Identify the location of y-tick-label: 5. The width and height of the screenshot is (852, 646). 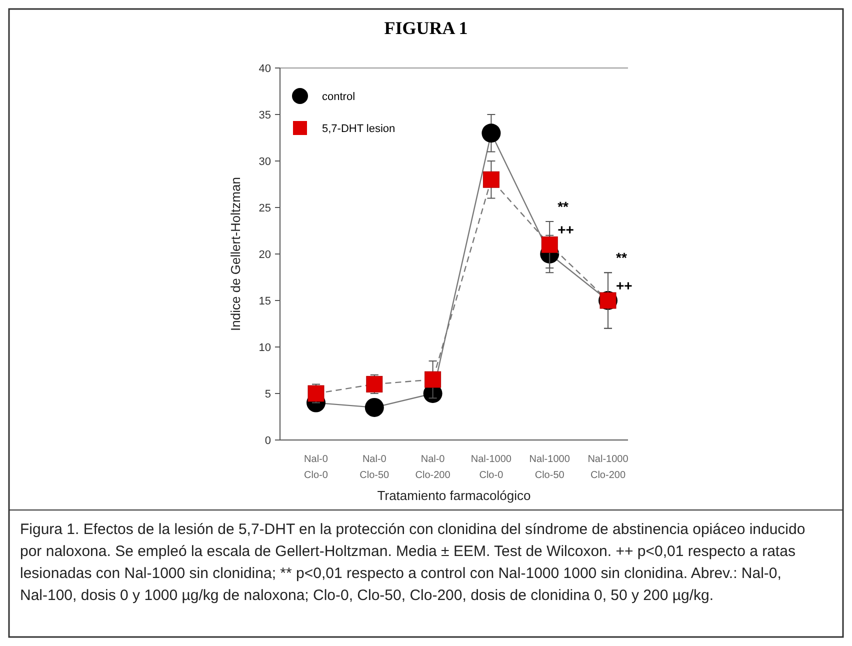
(267, 394).